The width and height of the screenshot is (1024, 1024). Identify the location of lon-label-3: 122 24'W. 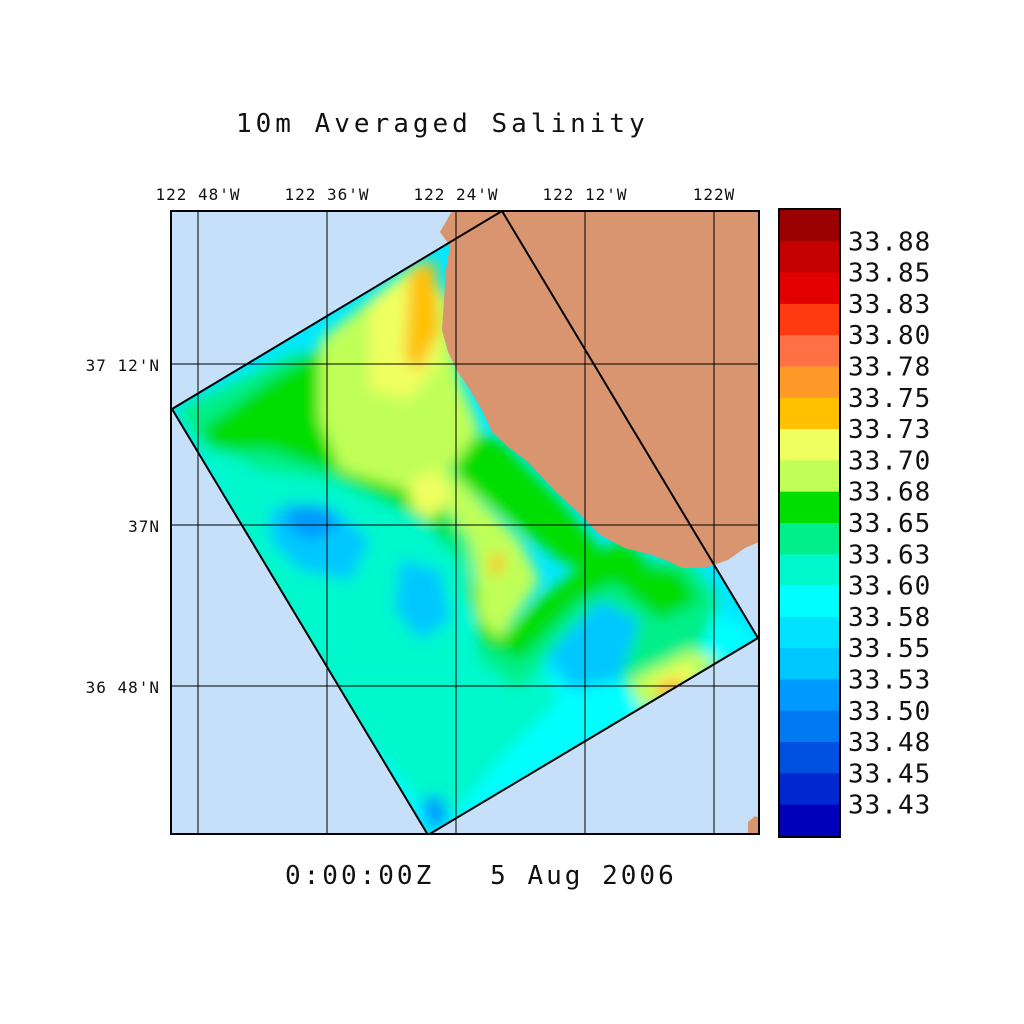
(455, 194).